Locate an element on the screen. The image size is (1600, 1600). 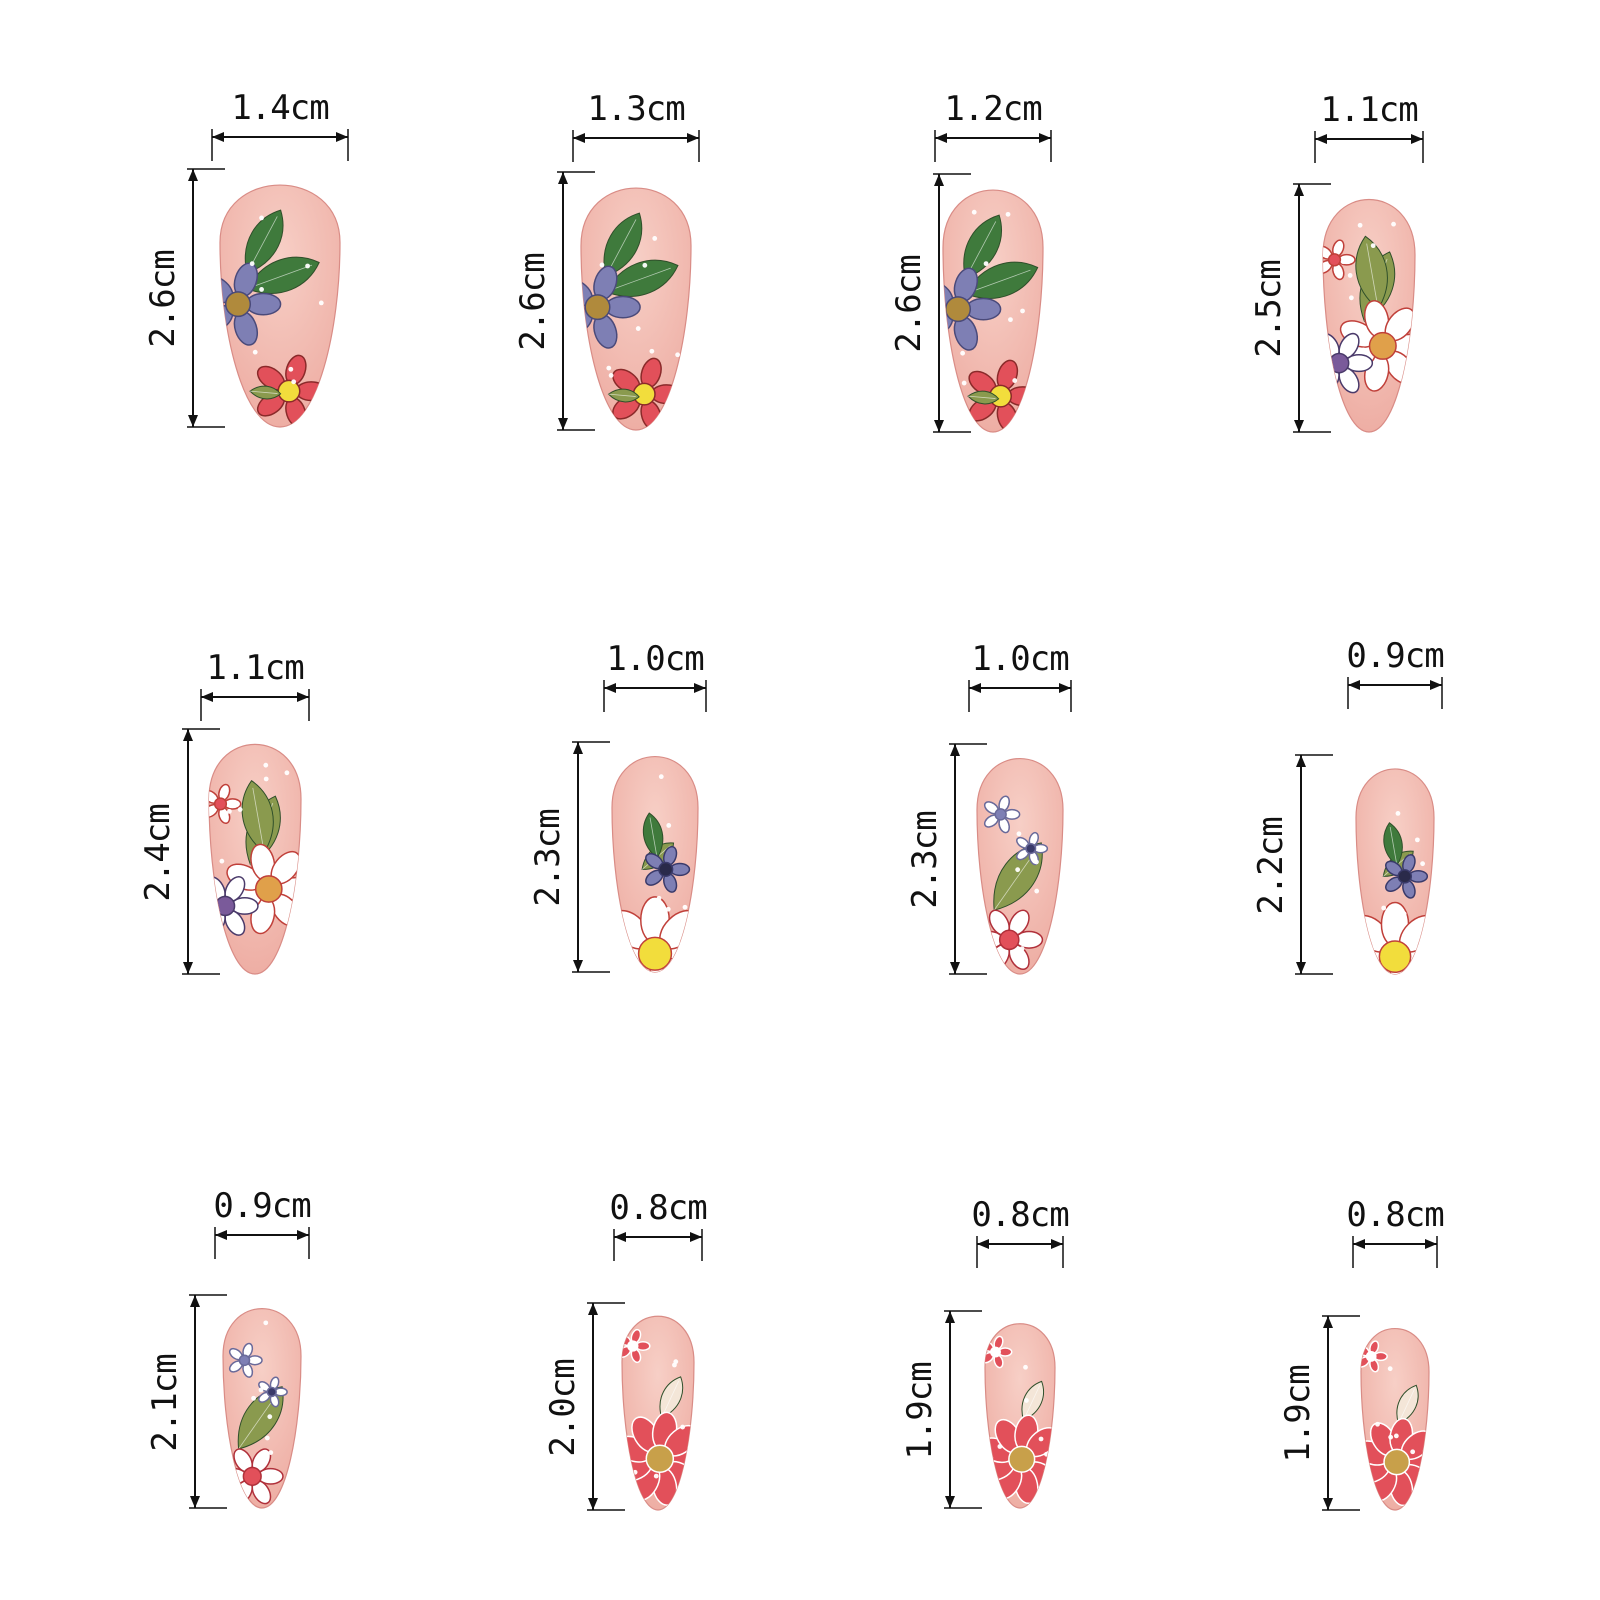
width-label: 0.8cm is located at coordinates (658, 1208).